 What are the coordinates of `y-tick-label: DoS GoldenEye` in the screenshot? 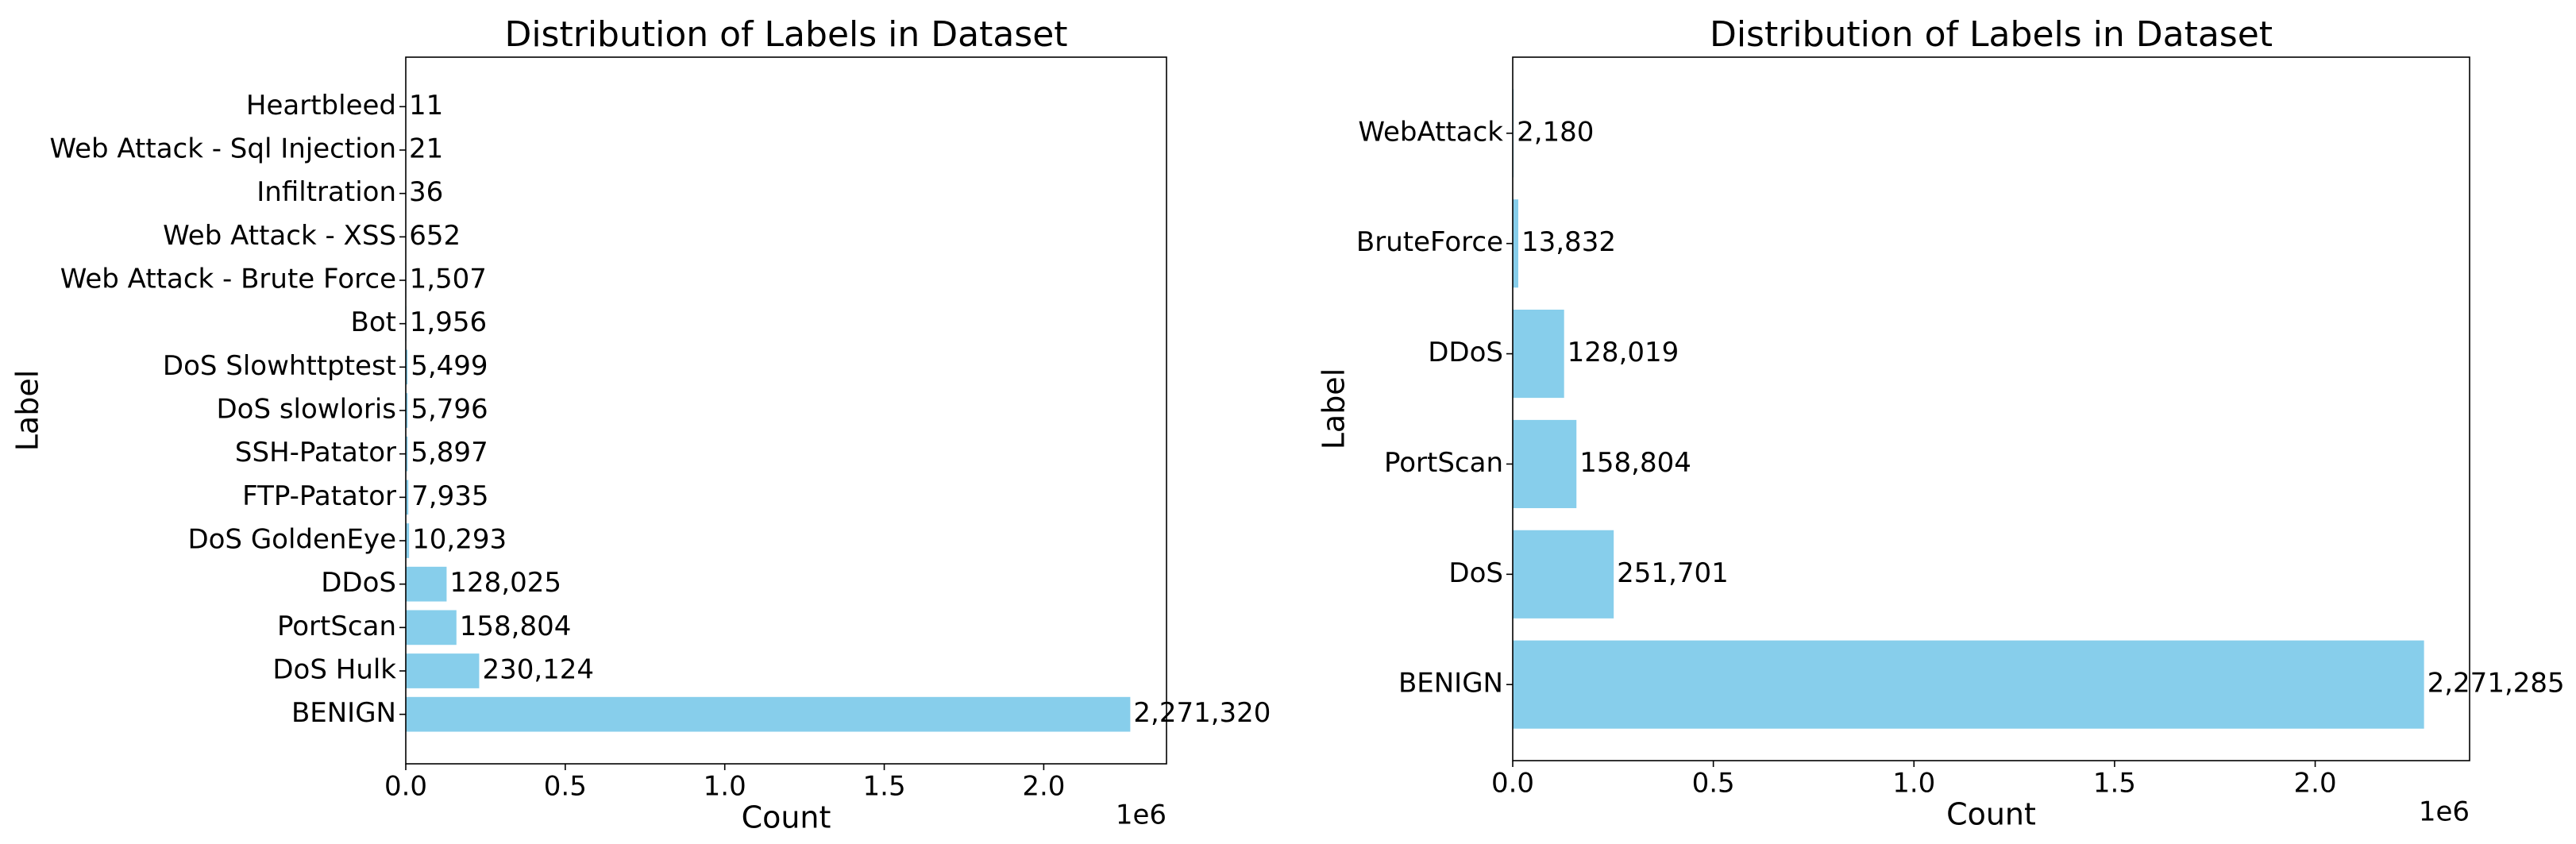 It's located at (291, 540).